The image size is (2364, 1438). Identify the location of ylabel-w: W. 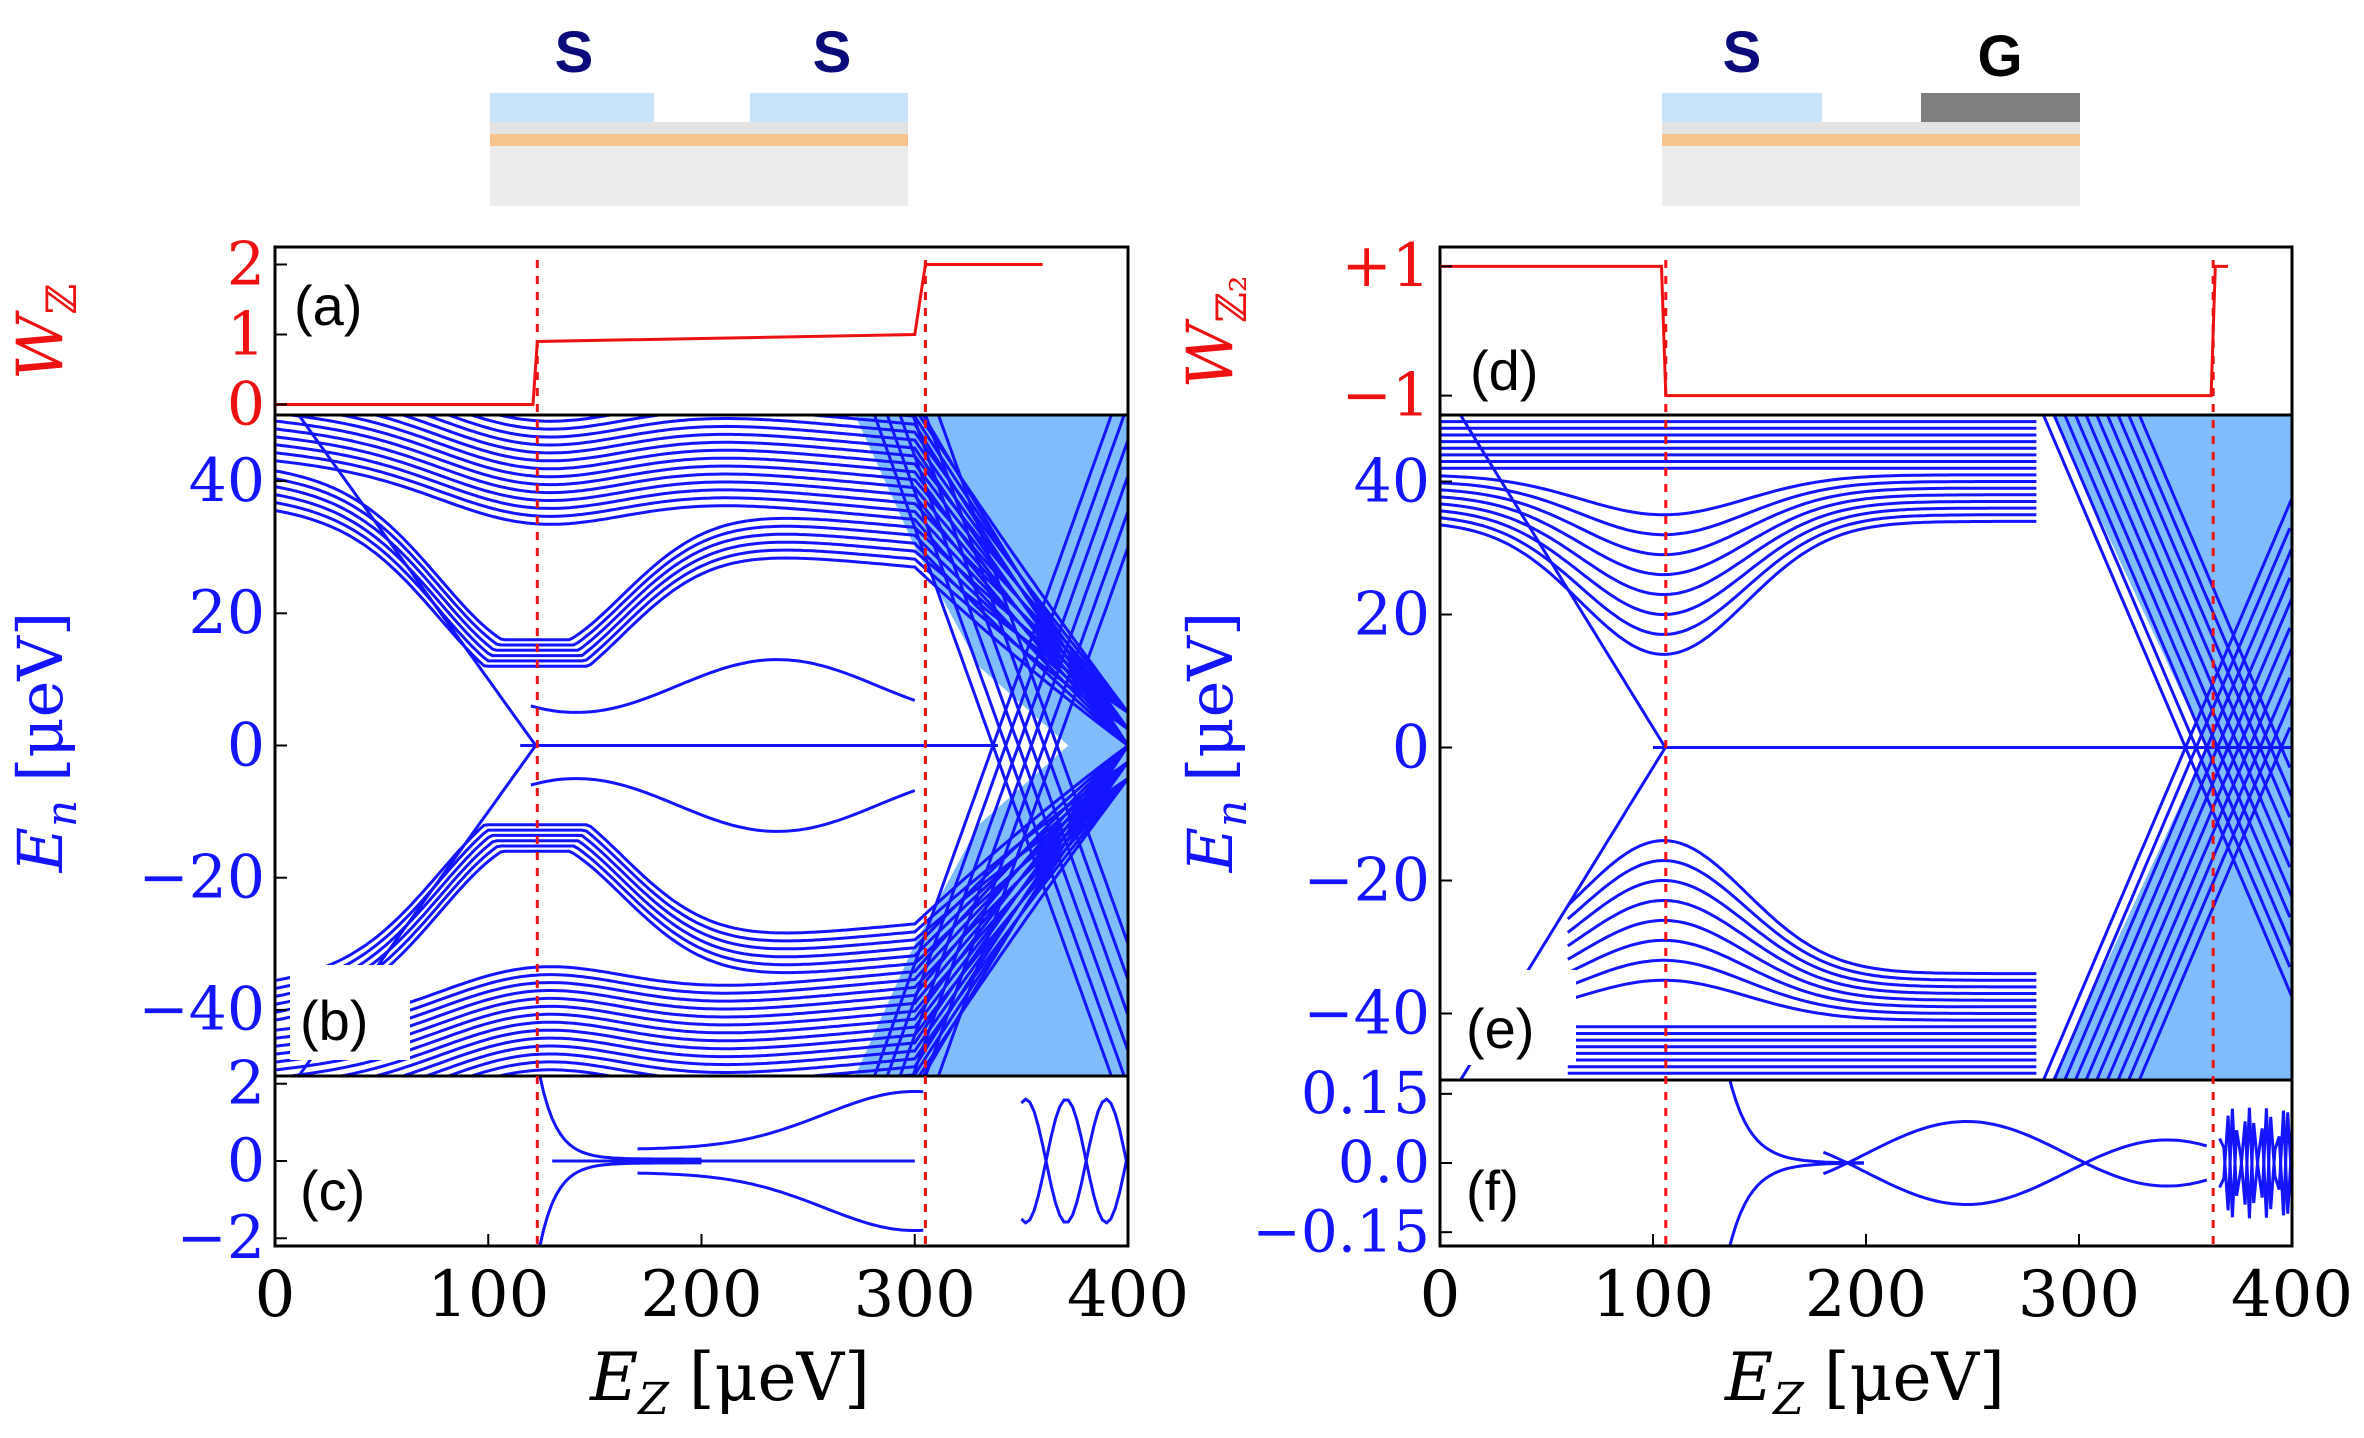
(41, 344).